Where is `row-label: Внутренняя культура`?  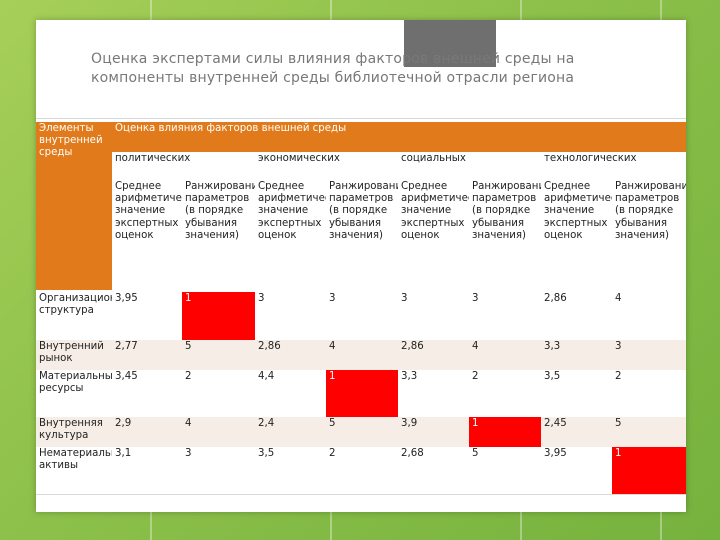
row-label: Внутренняя культура is located at coordinates (74, 432).